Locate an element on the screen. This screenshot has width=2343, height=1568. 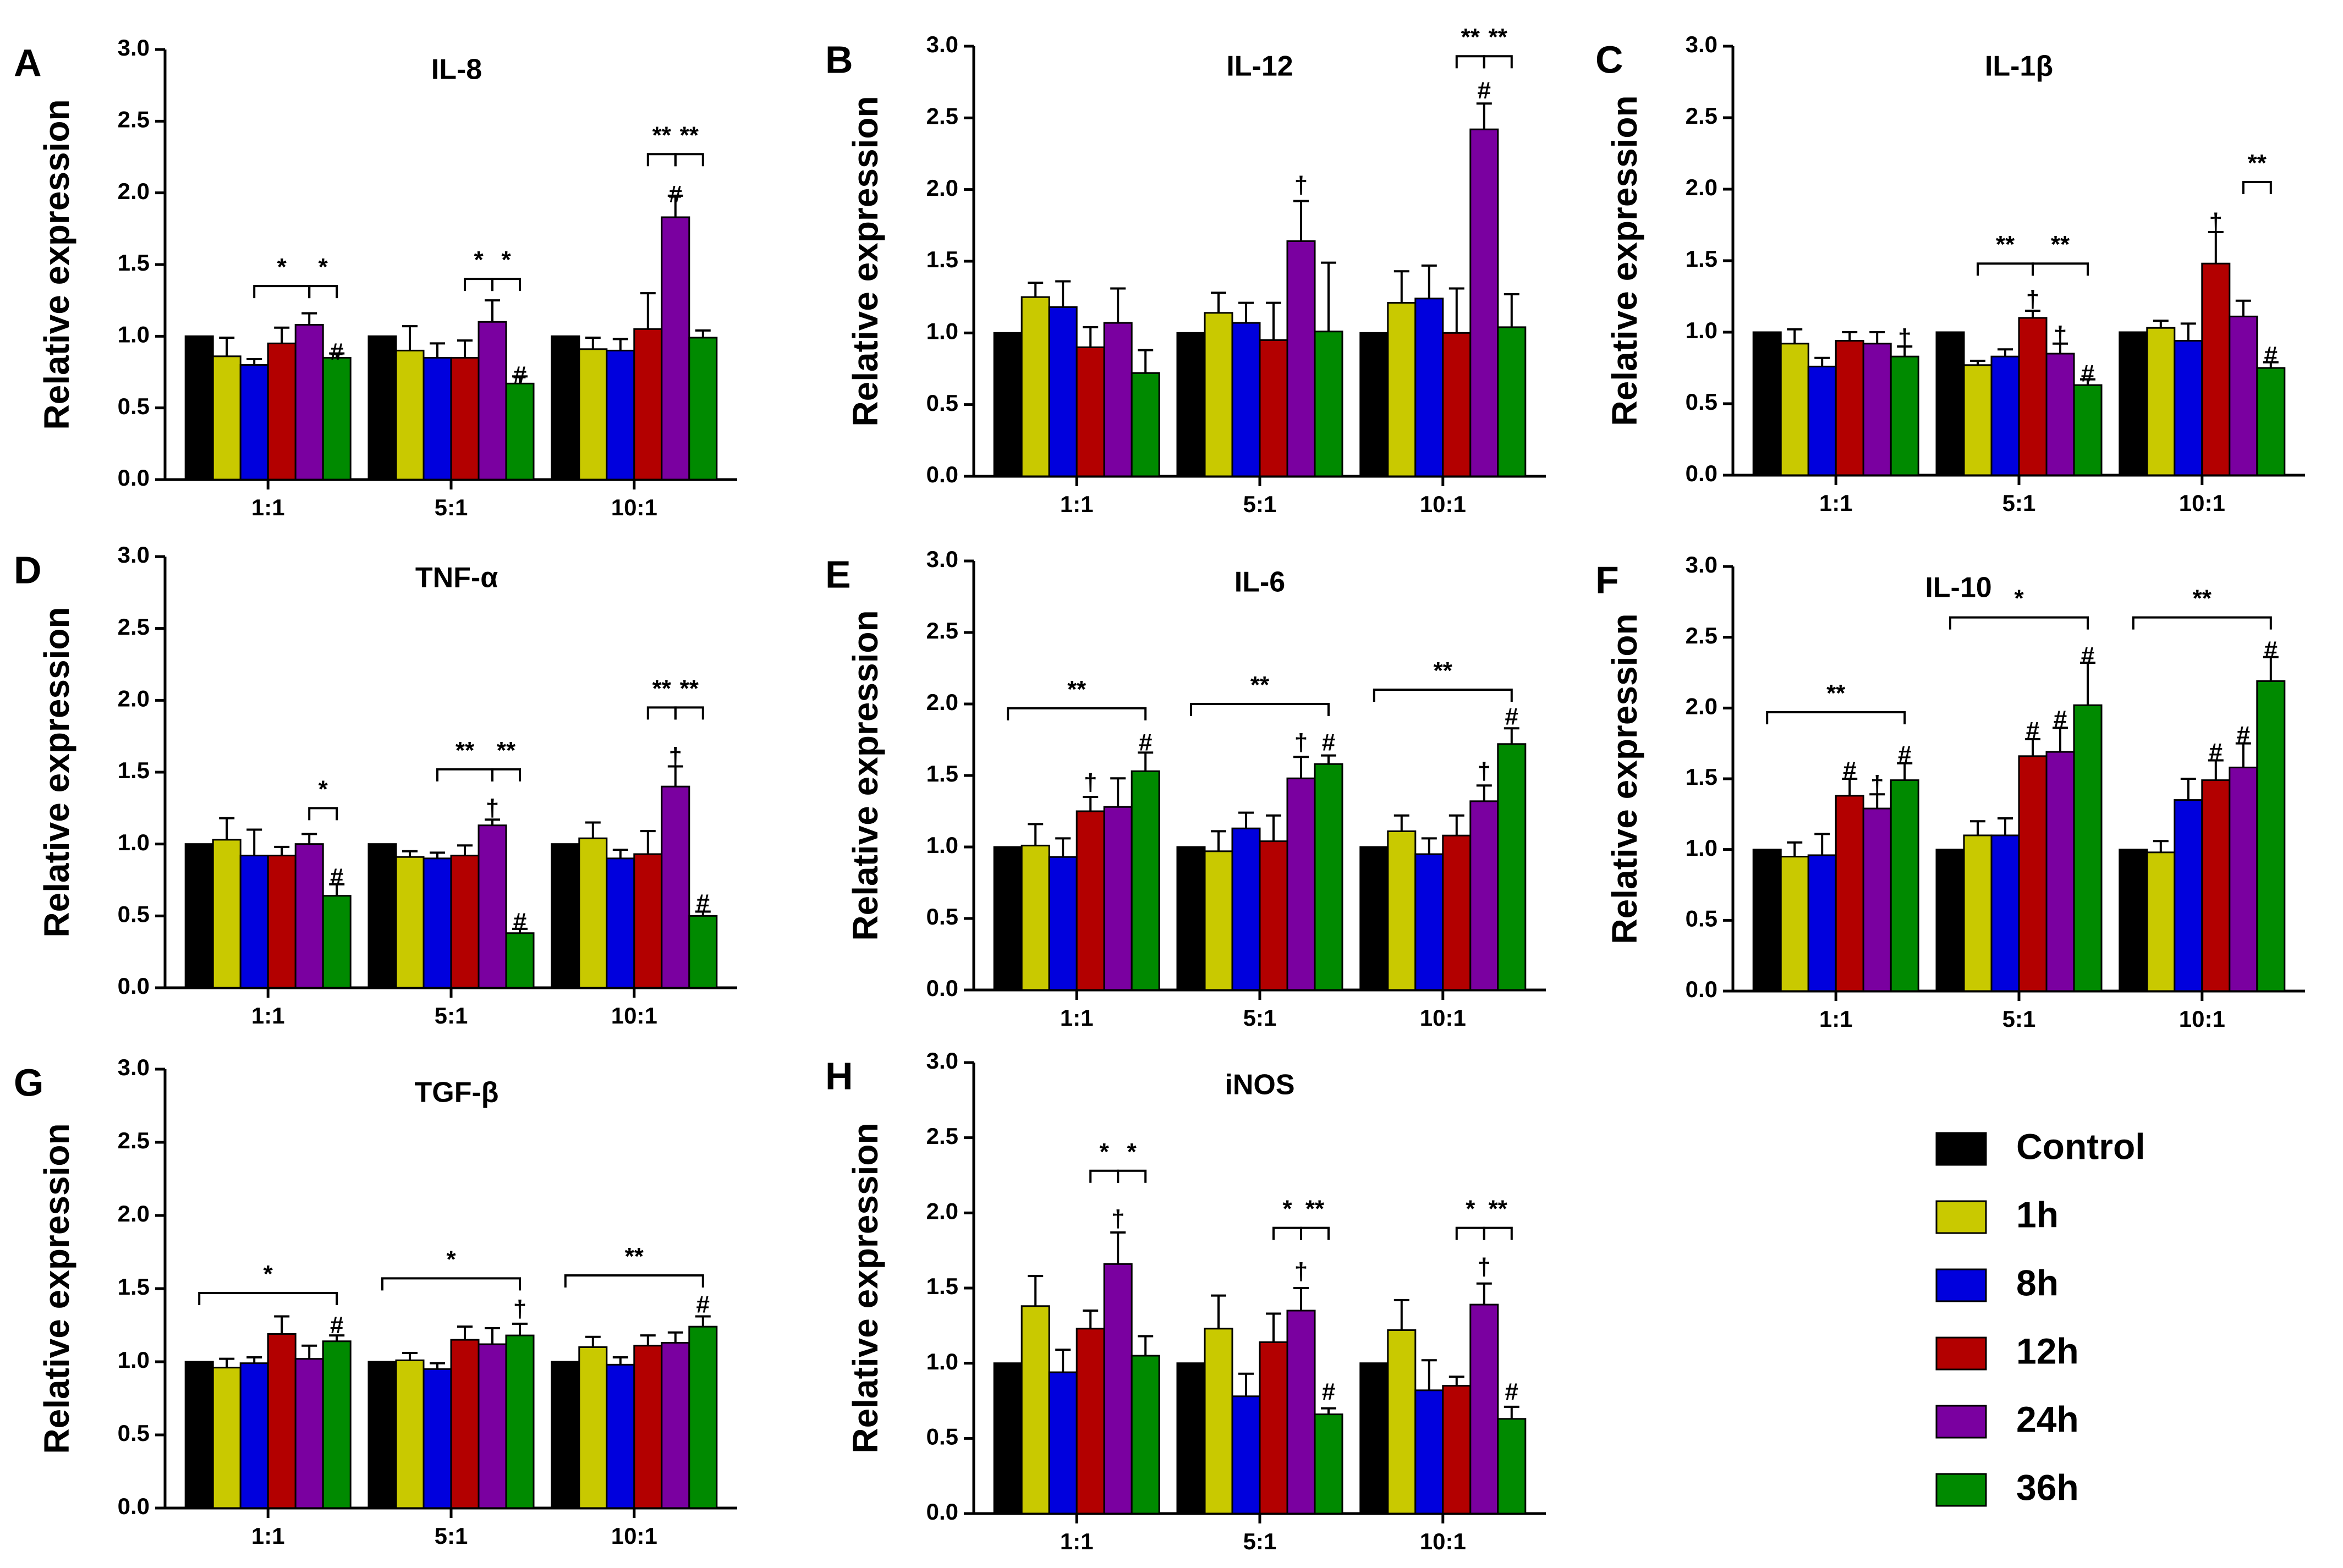
legend-swatch-8h is located at coordinates (1961, 1285).